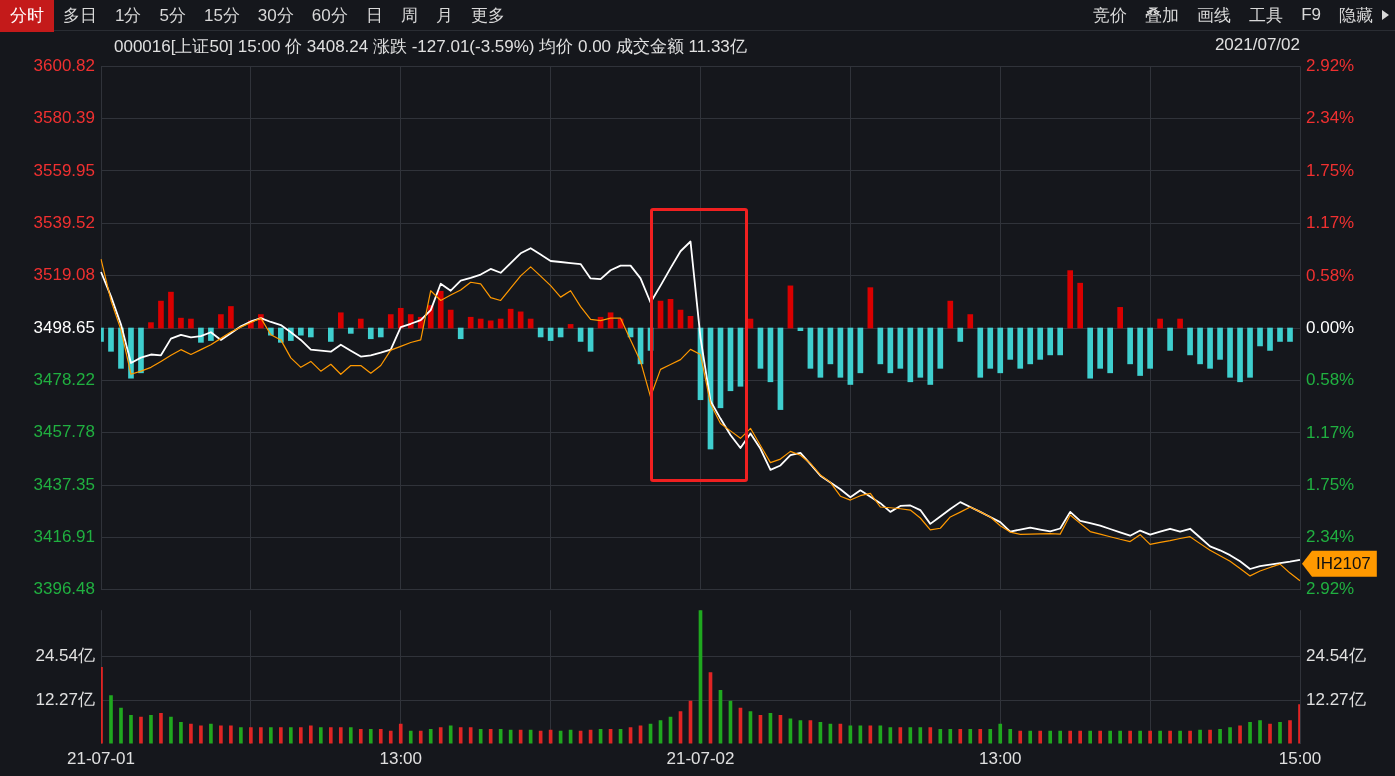 This screenshot has width=1395, height=776. What do you see at coordinates (1356, 15) in the screenshot?
I see `text: 隐藏` at bounding box center [1356, 15].